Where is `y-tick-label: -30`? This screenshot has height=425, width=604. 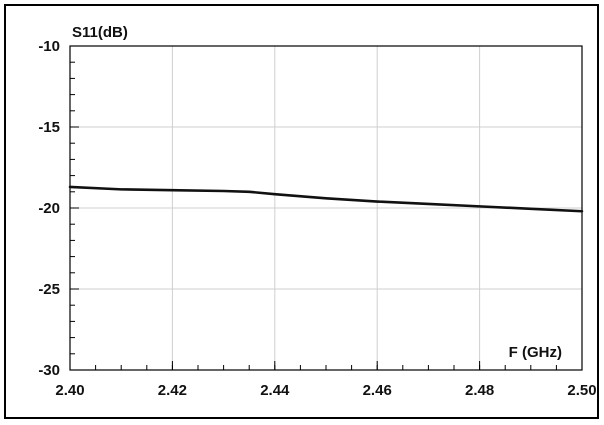
y-tick-label: -30 is located at coordinates (49, 370).